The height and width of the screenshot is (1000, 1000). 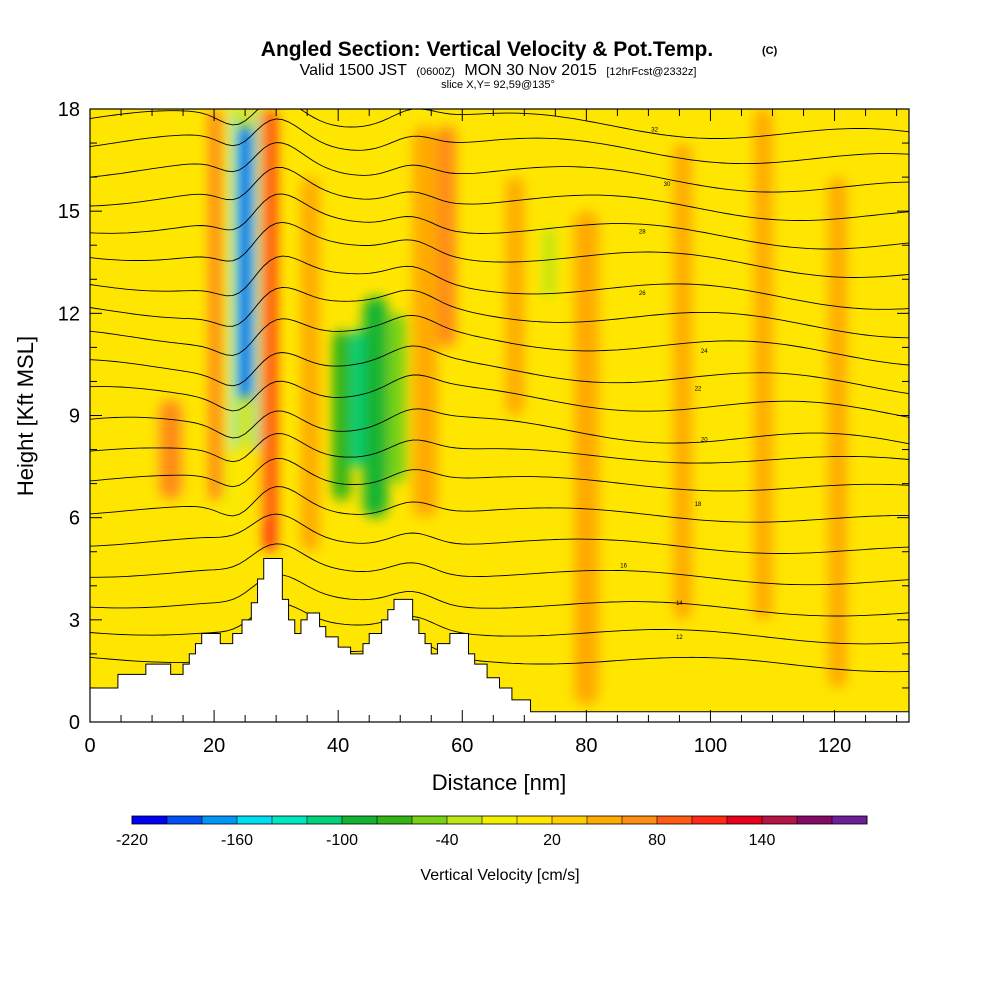 What do you see at coordinates (530, 70) in the screenshot?
I see `subtitle-date: MON 30 Nov 2015` at bounding box center [530, 70].